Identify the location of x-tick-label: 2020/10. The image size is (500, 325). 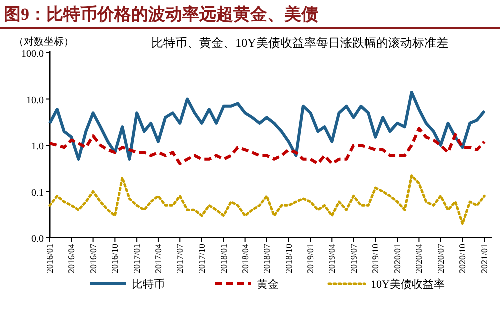
(463, 259).